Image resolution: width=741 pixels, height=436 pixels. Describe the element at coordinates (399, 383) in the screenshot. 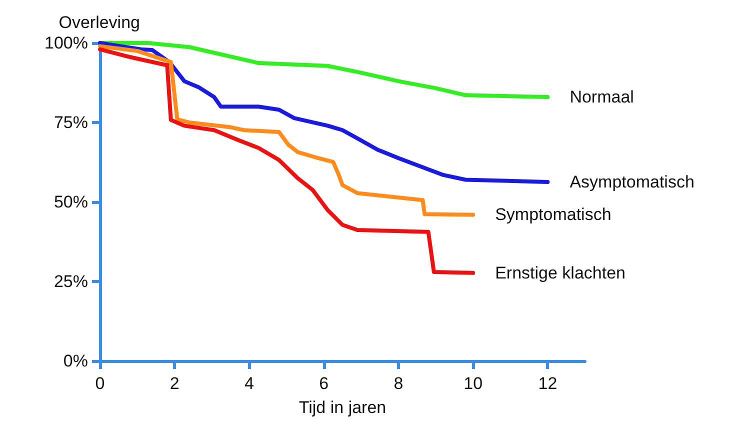

I see `x-tick-label: 8` at that location.